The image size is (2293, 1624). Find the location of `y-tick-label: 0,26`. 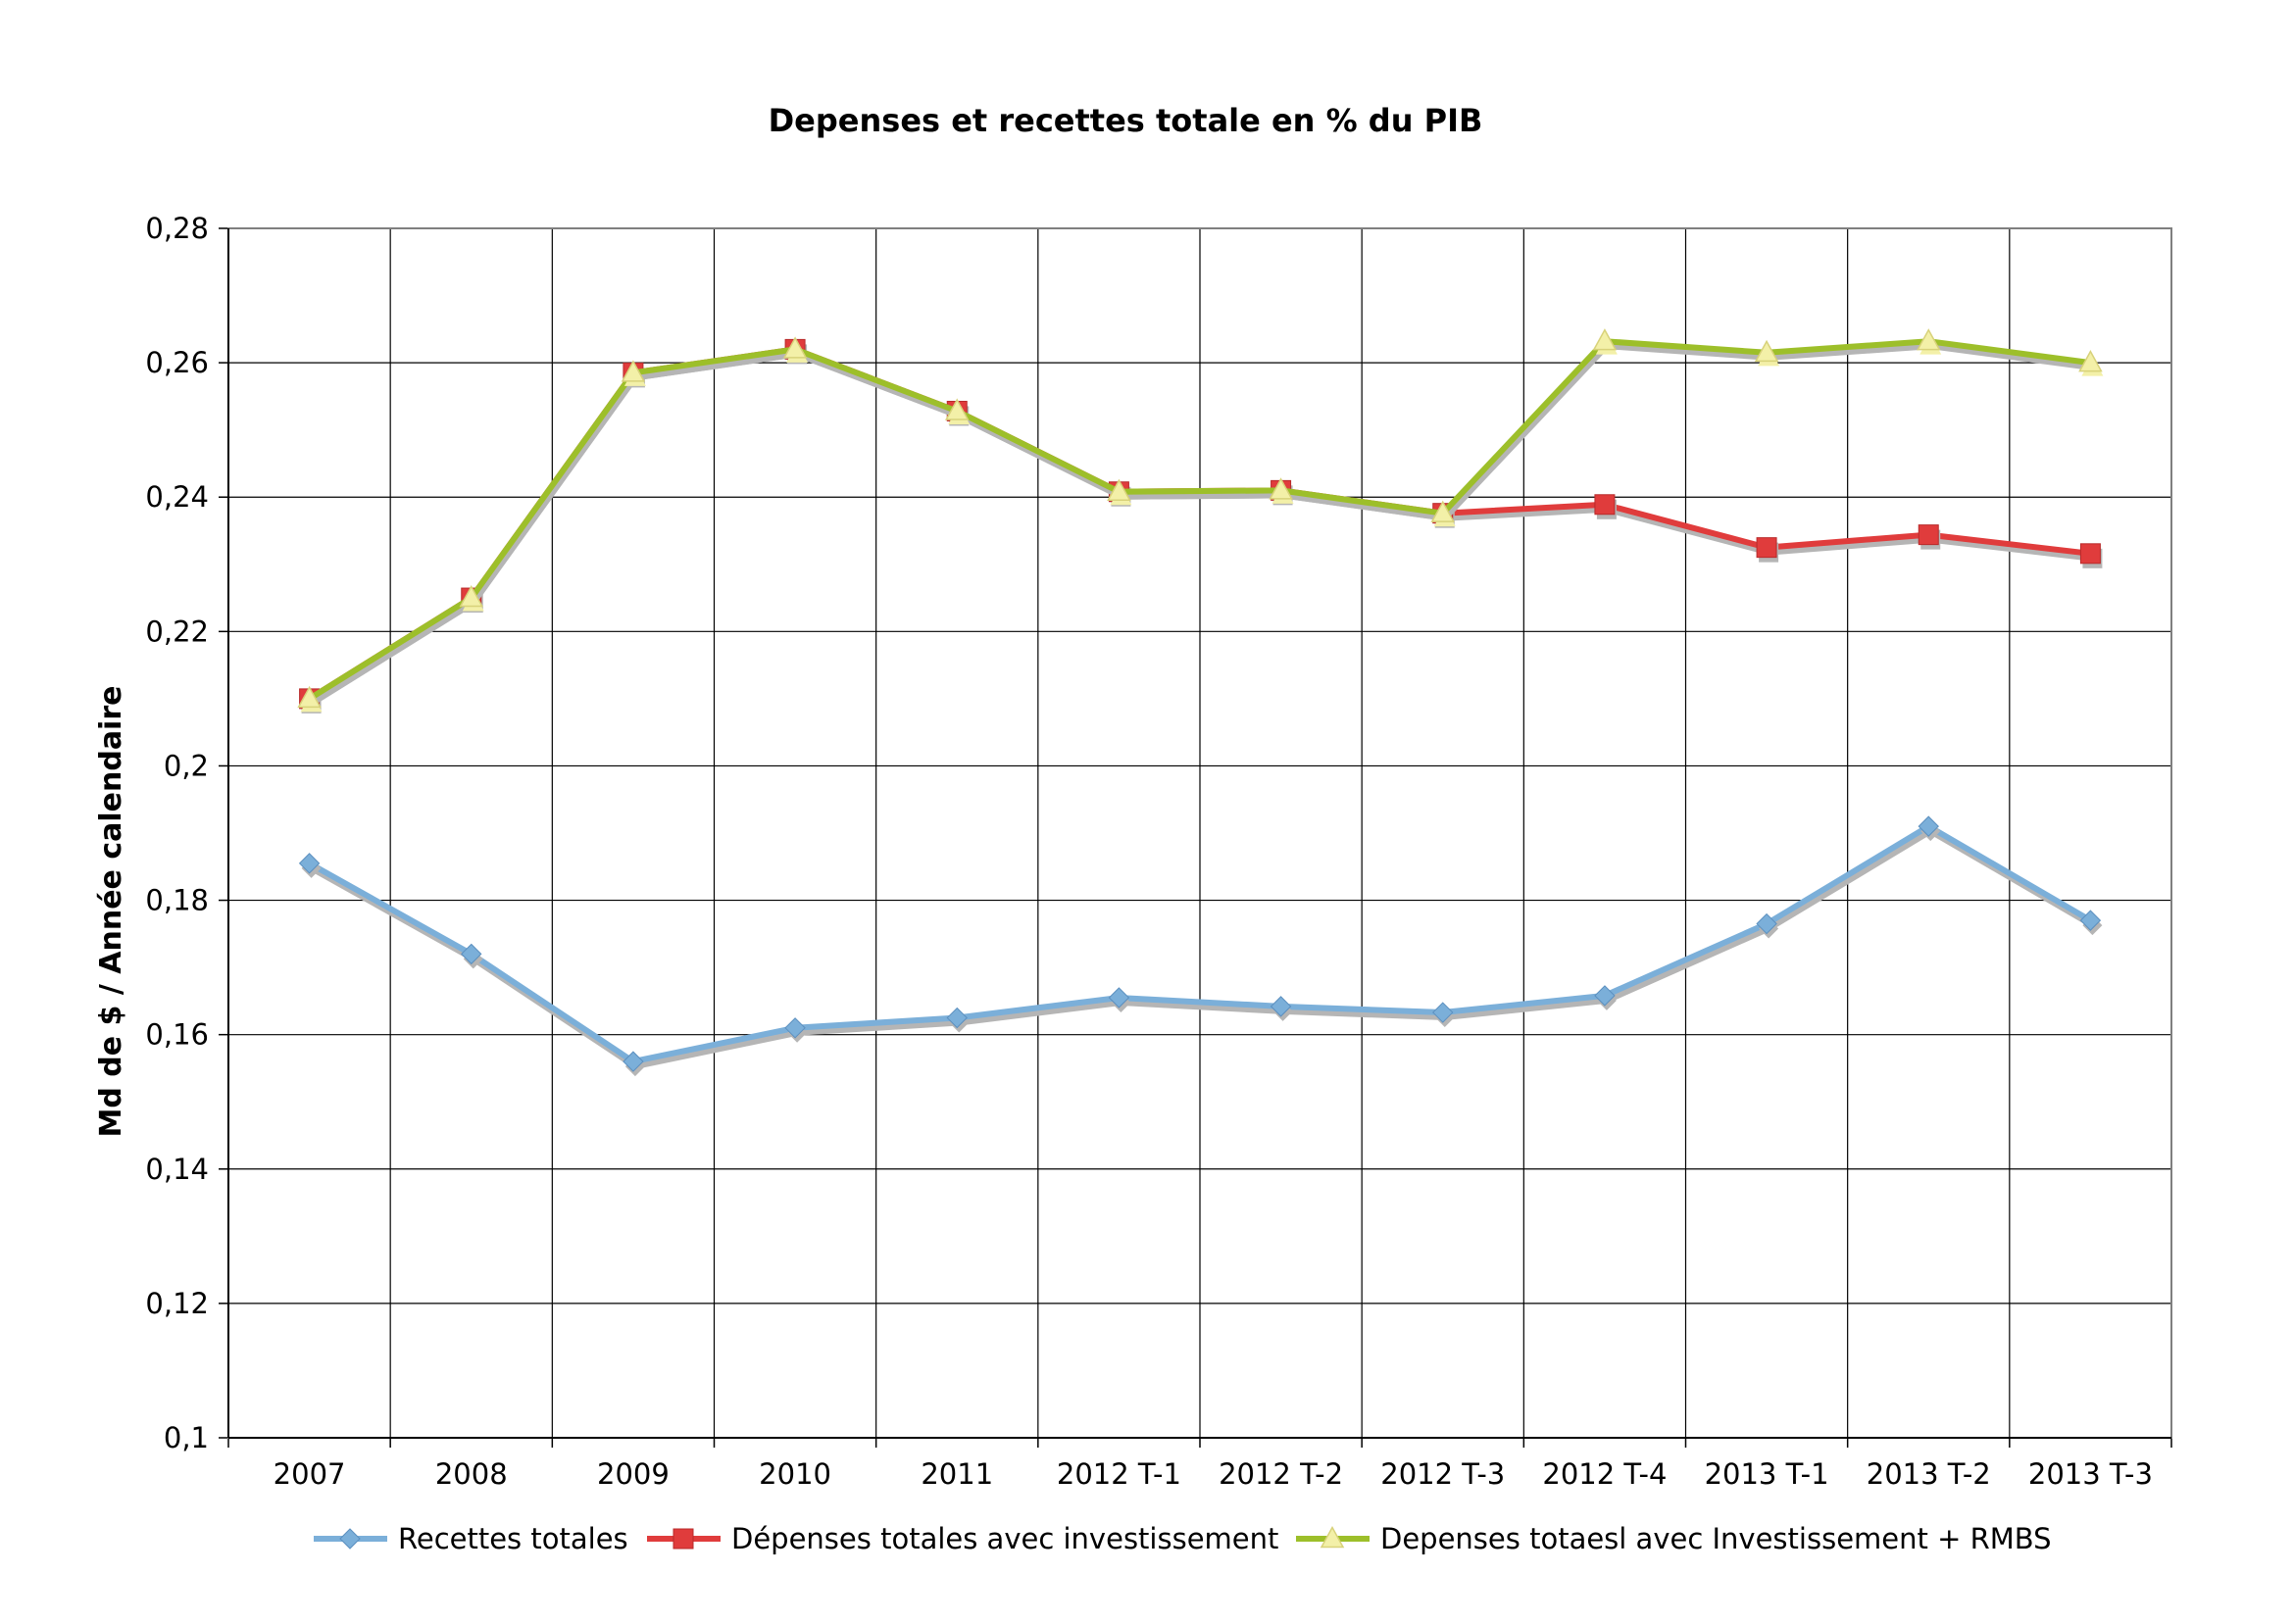

y-tick-label: 0,26 is located at coordinates (177, 363).